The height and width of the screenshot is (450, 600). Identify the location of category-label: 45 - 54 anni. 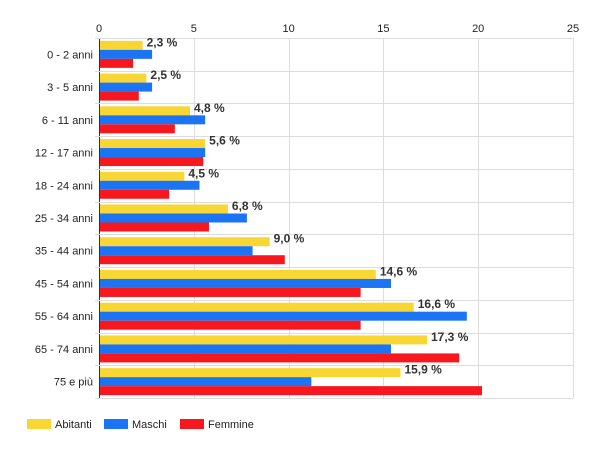
(64, 284).